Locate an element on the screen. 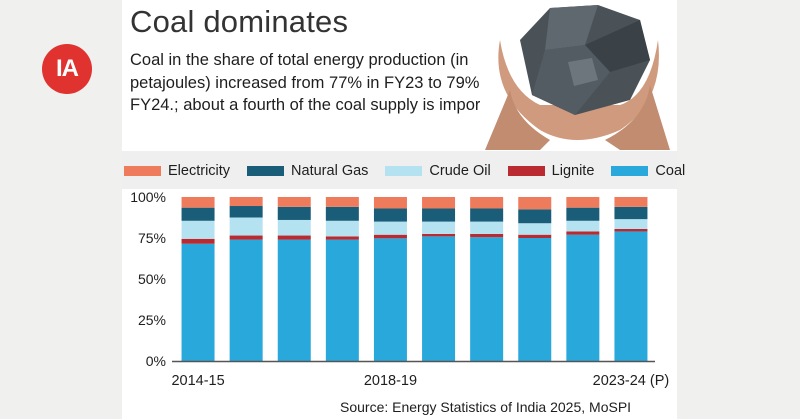 Image resolution: width=800 pixels, height=419 pixels. site-logo-text: IA is located at coordinates (67, 68).